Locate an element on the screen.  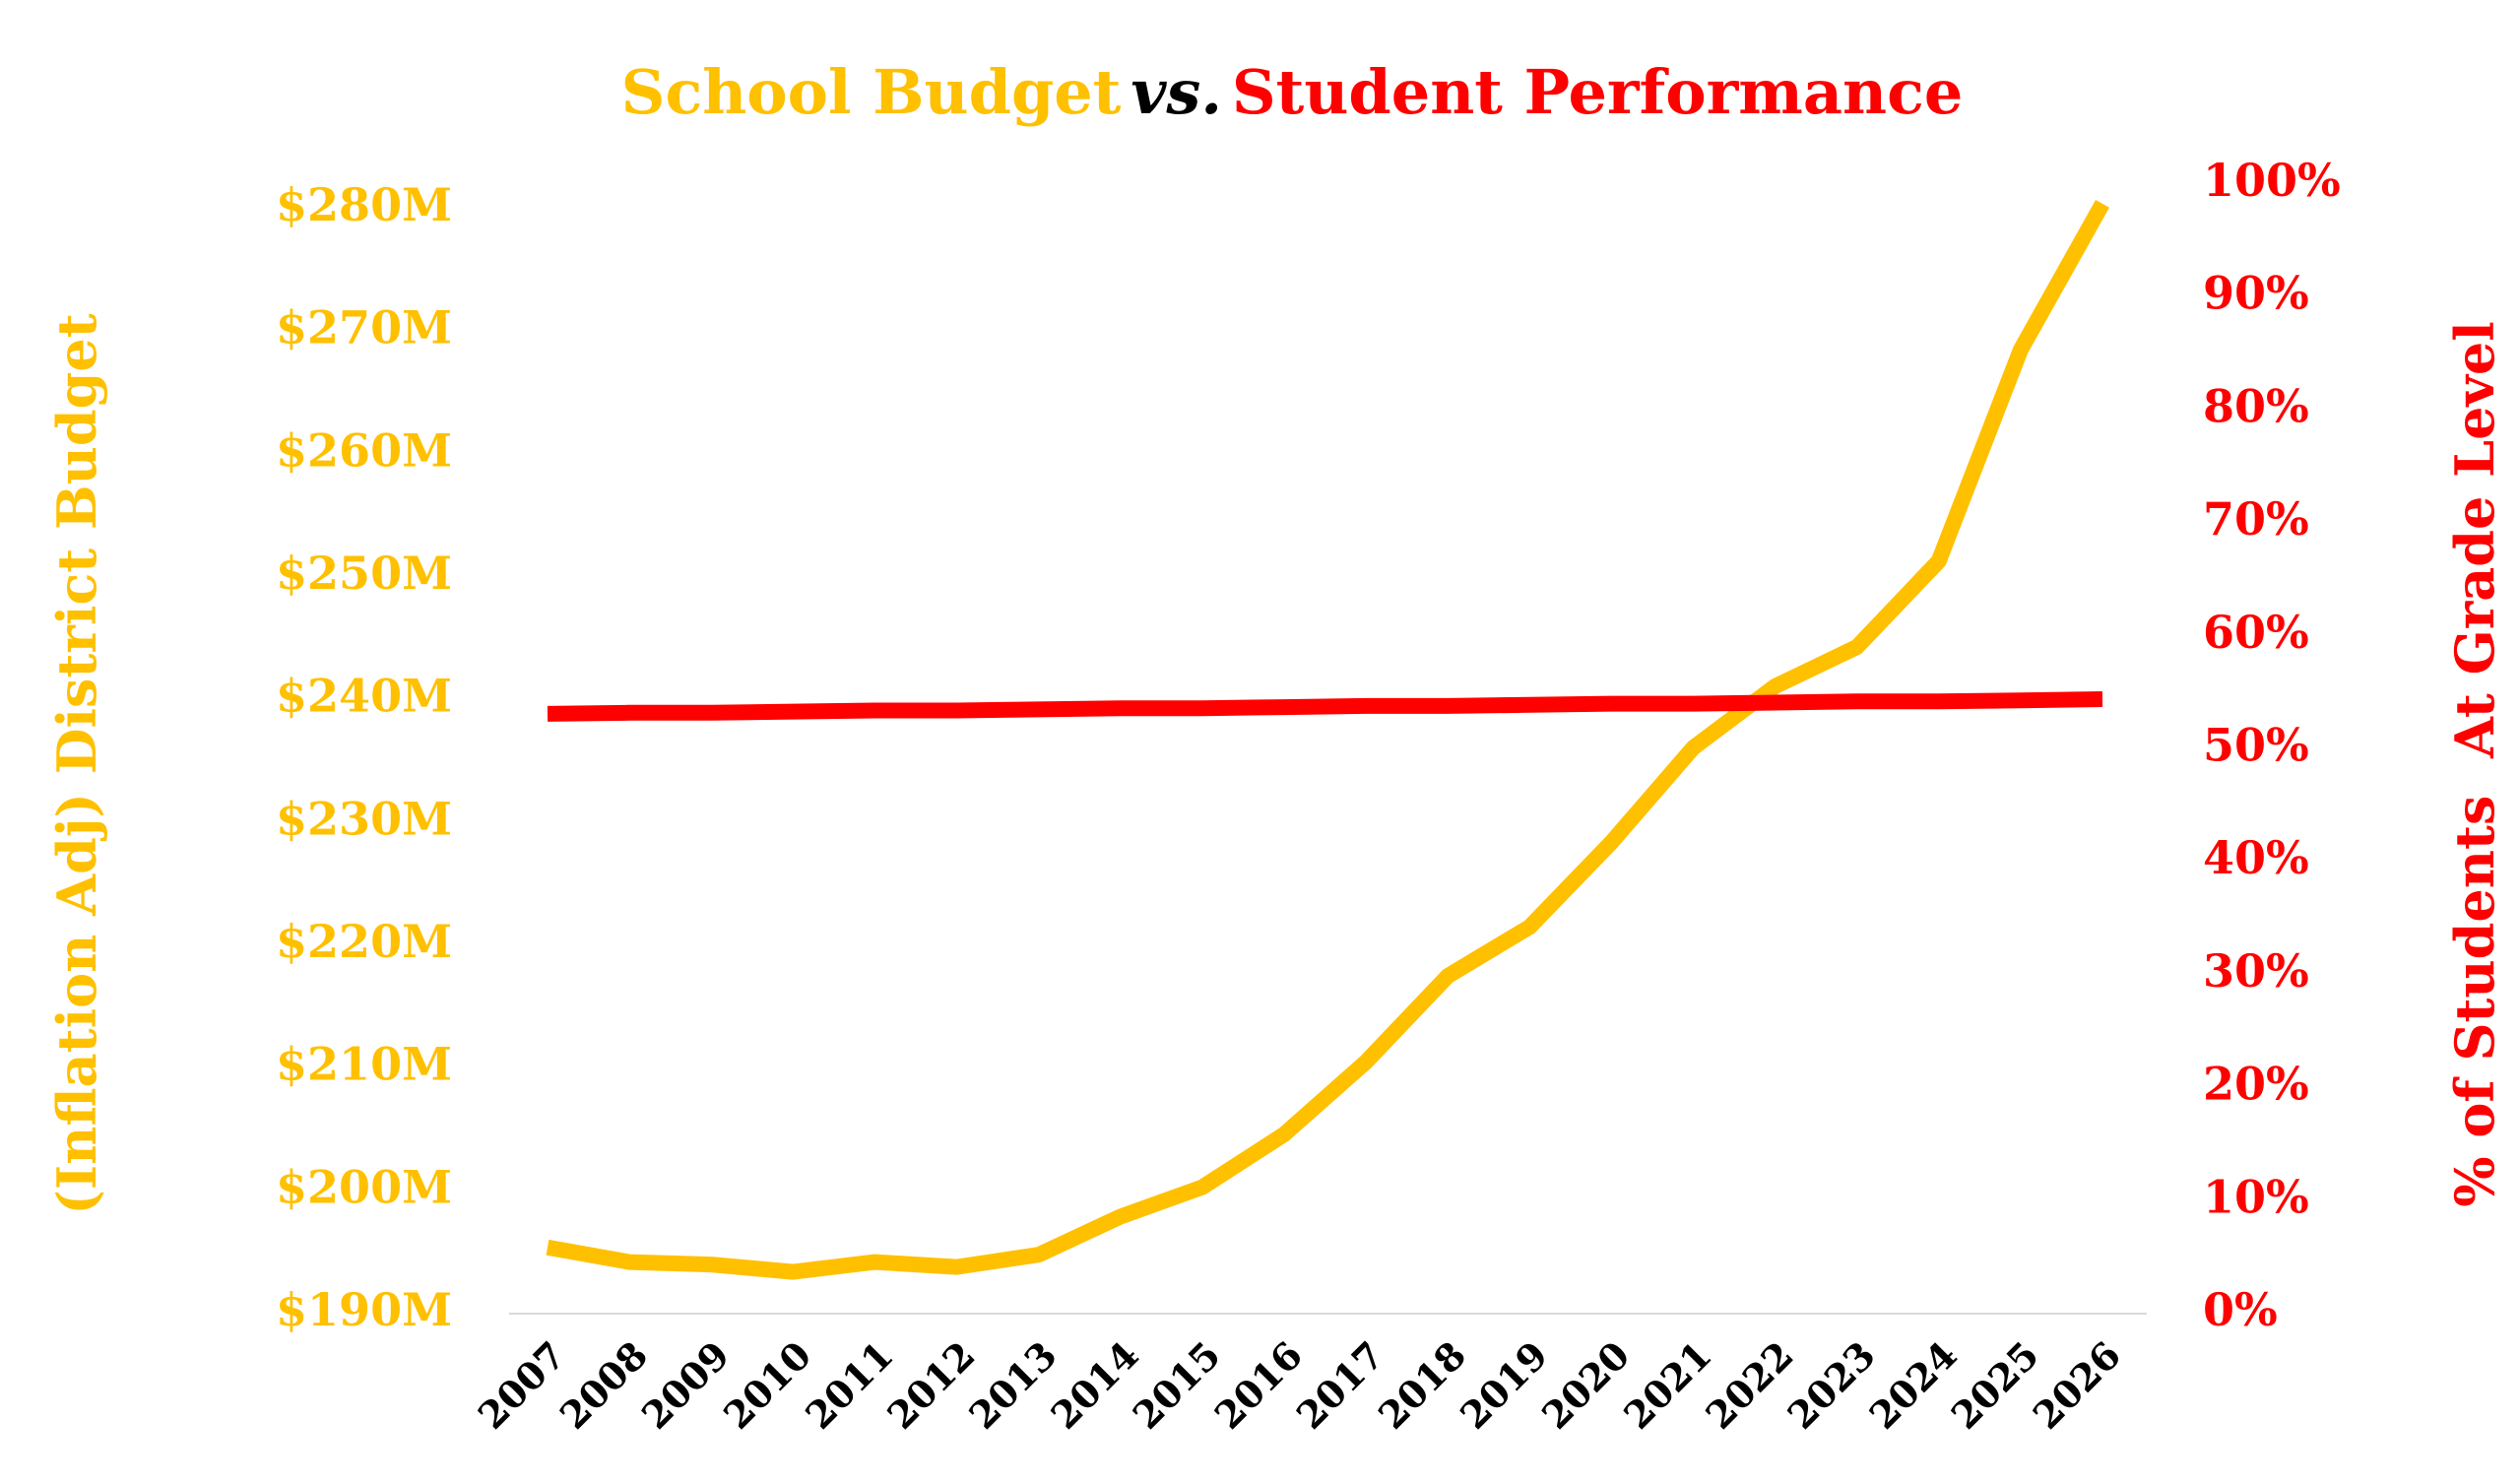
x-tick-label: 2020 is located at coordinates (1586, 1385).